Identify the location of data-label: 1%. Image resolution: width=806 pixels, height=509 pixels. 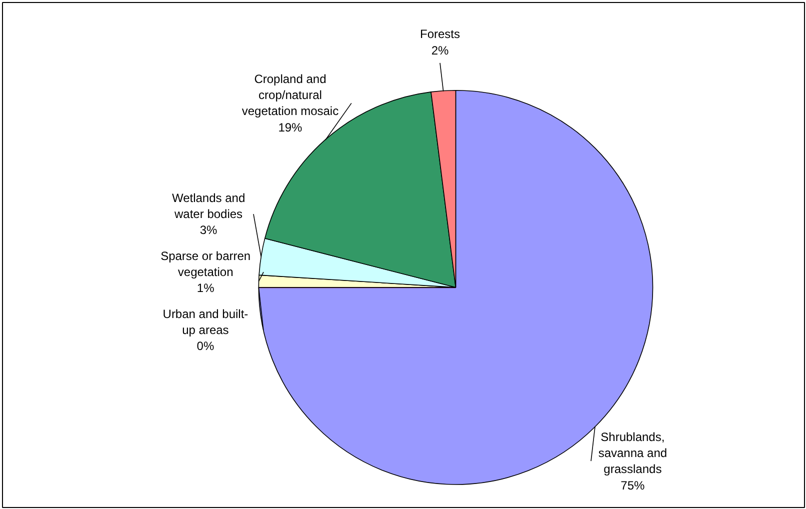
(205, 288).